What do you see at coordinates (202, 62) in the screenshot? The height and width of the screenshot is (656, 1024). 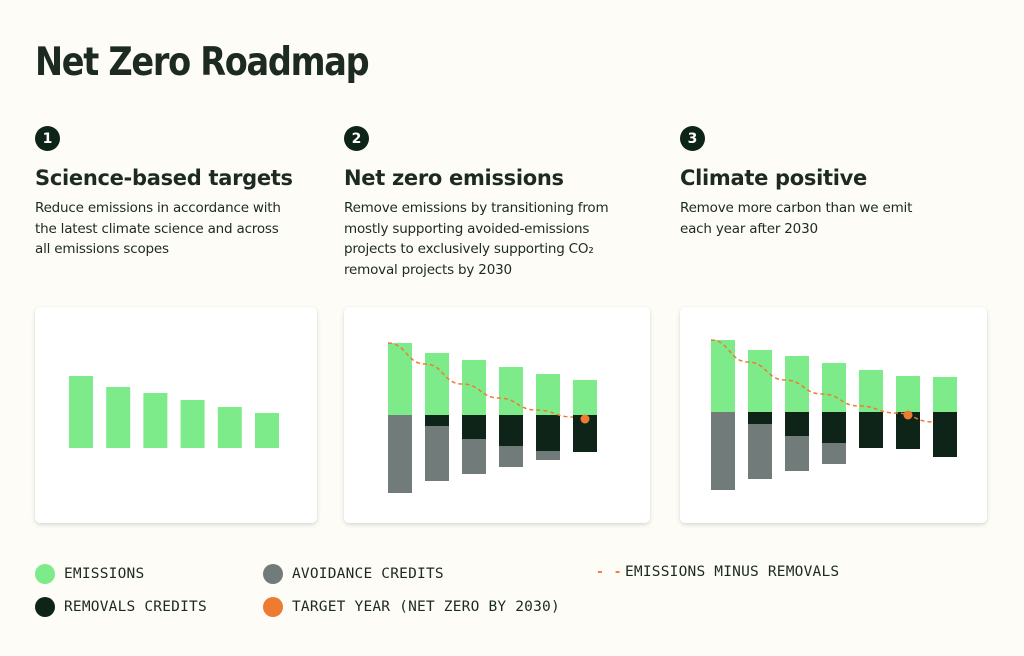 I see `page-title: Net Zero Roadmap` at bounding box center [202, 62].